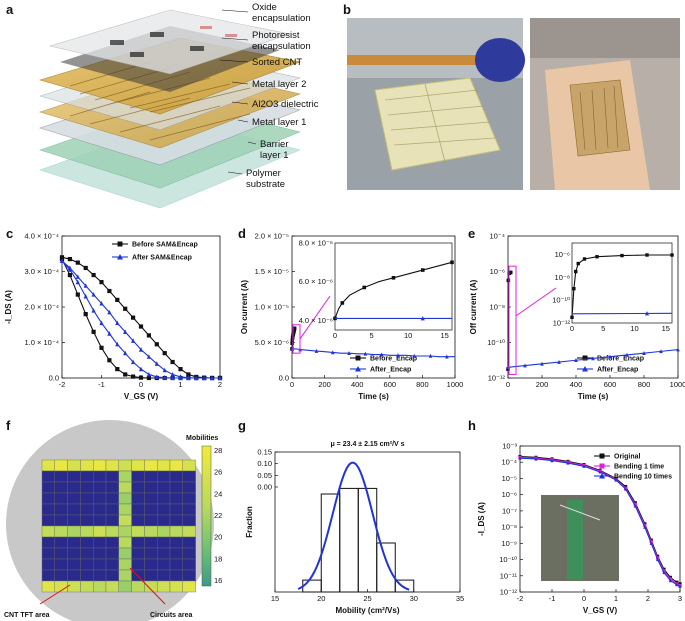 Image resolution: width=685 pixels, height=621 pixels. I want to click on d-xtick-label: 600, so click(390, 384).